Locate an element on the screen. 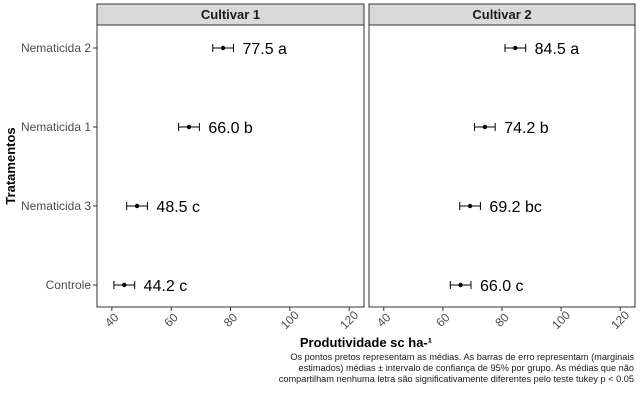 This screenshot has width=640, height=400. data-label: 44.2 c is located at coordinates (166, 286).